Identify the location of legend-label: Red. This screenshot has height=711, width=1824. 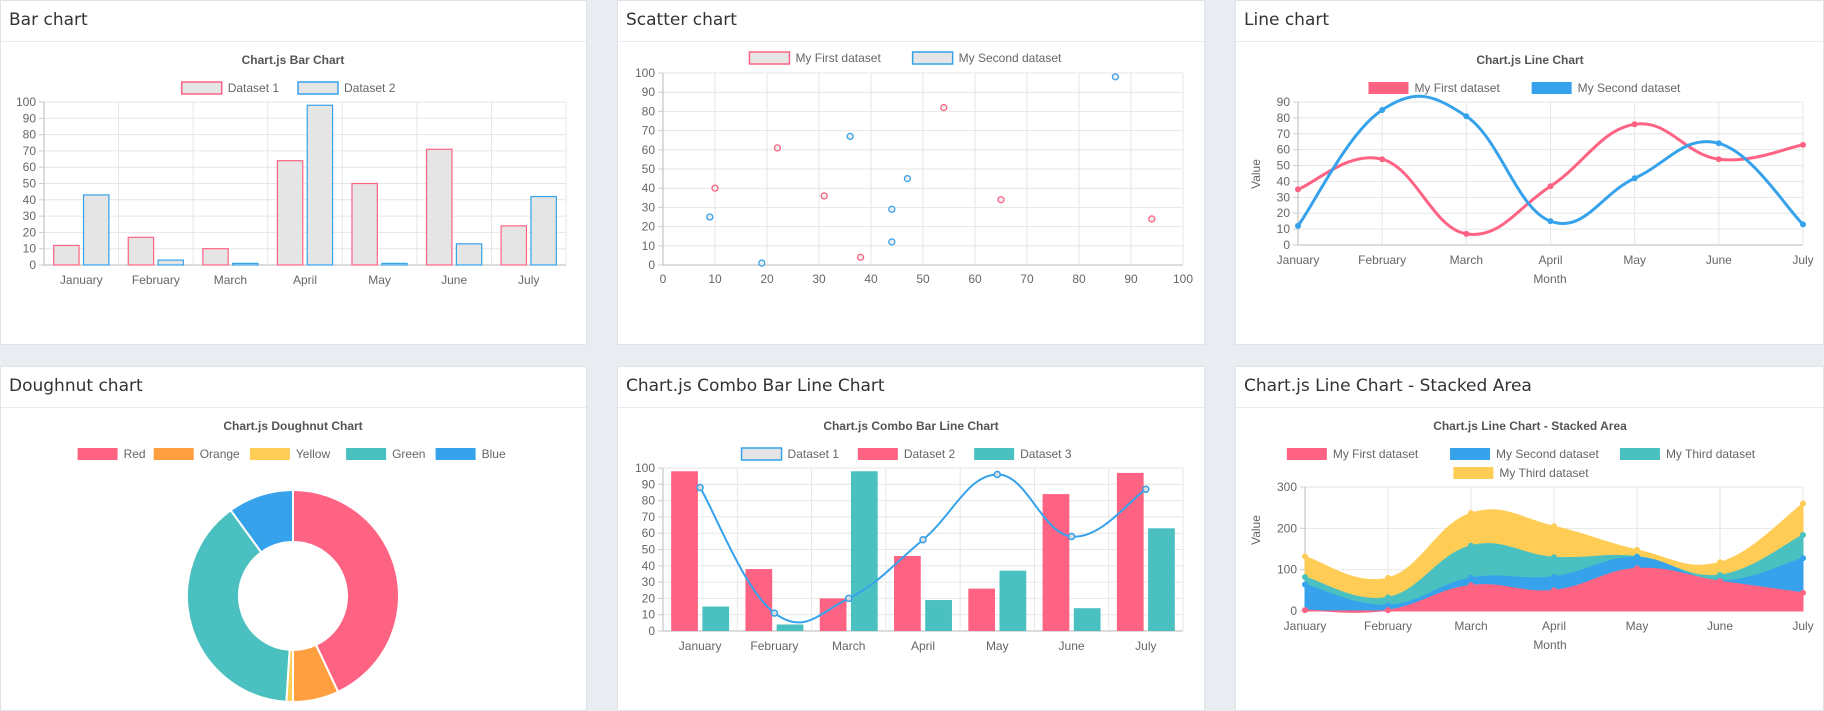
(135, 454).